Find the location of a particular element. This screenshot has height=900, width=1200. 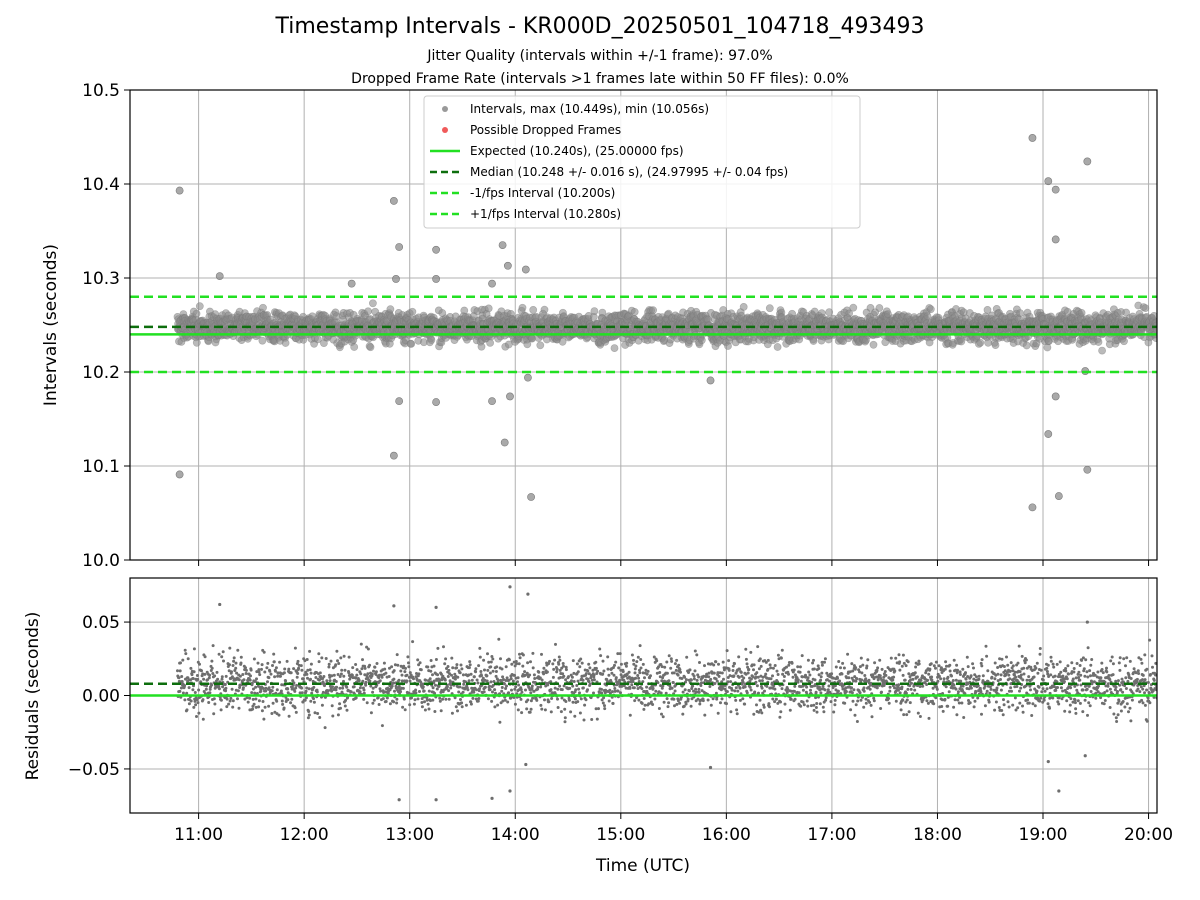

intervals-y-tick-label-1: 10.1 is located at coordinates (101, 467).